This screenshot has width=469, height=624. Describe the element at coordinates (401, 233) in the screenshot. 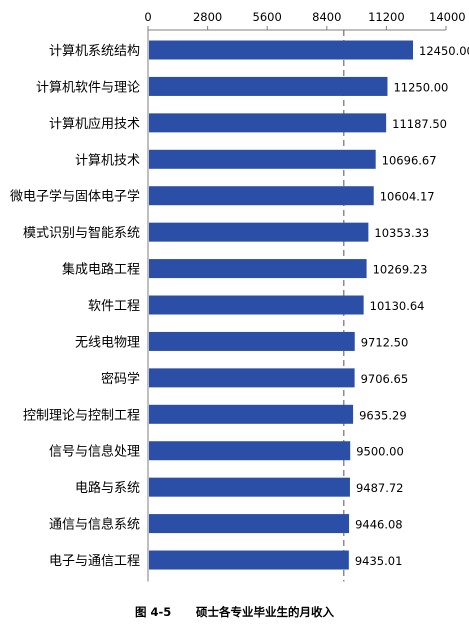

I see `data-label: 10353.33` at that location.